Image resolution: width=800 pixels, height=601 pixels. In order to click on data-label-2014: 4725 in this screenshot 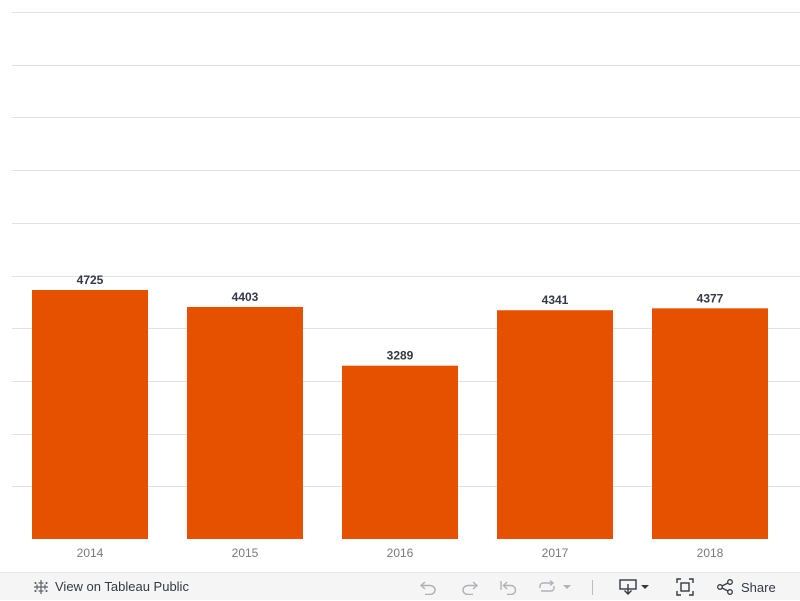, I will do `click(90, 280)`.